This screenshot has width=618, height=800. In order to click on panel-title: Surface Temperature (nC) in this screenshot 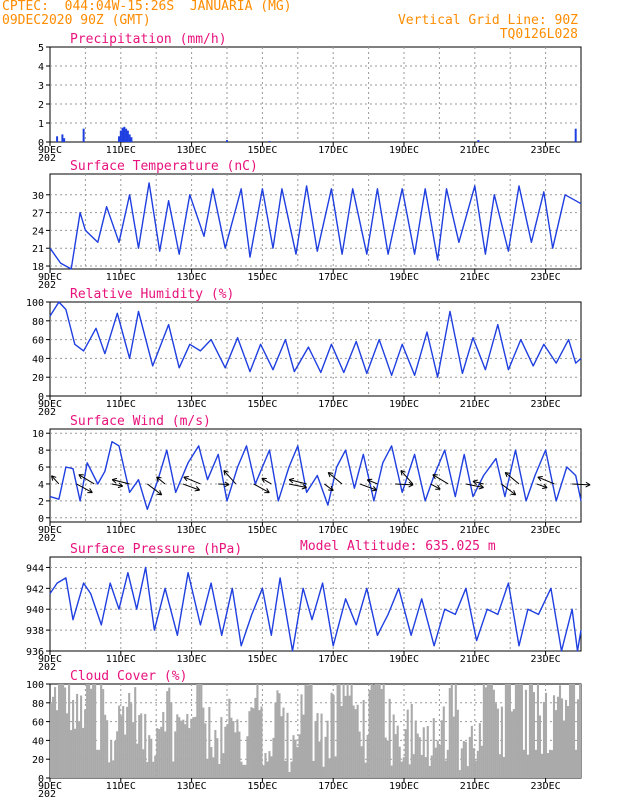, I will do `click(164, 166)`.